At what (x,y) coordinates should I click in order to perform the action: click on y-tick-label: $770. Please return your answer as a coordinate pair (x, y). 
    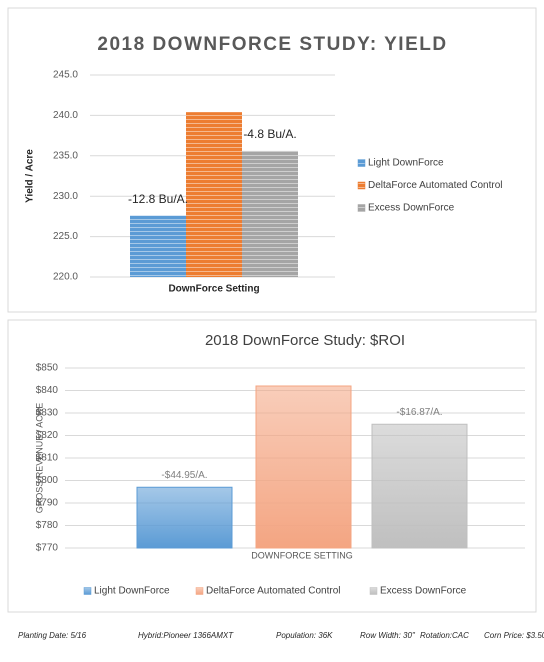
    Looking at the image, I should click on (47, 548).